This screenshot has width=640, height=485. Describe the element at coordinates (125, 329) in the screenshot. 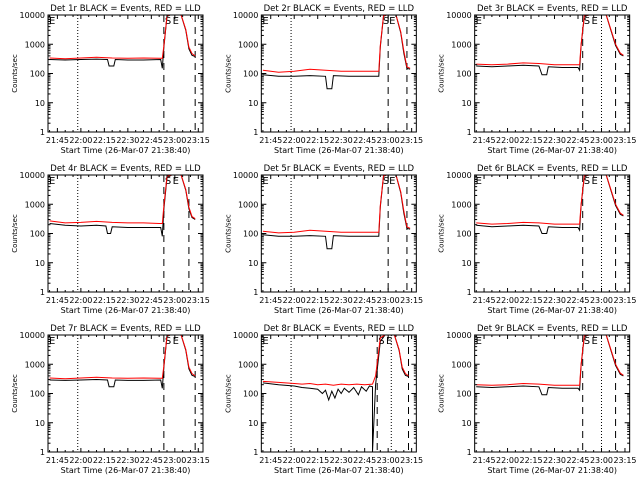

I see `panel-title: Det 7r BLACK = Events, RED = LLD` at that location.